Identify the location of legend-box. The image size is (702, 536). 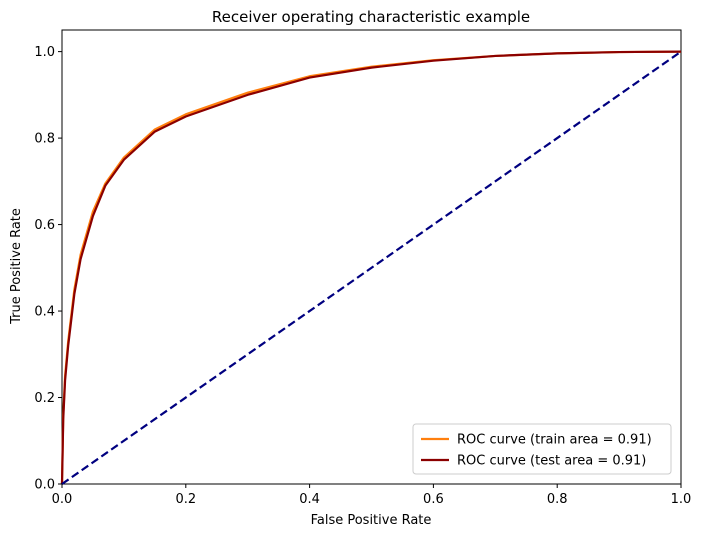
(542, 449).